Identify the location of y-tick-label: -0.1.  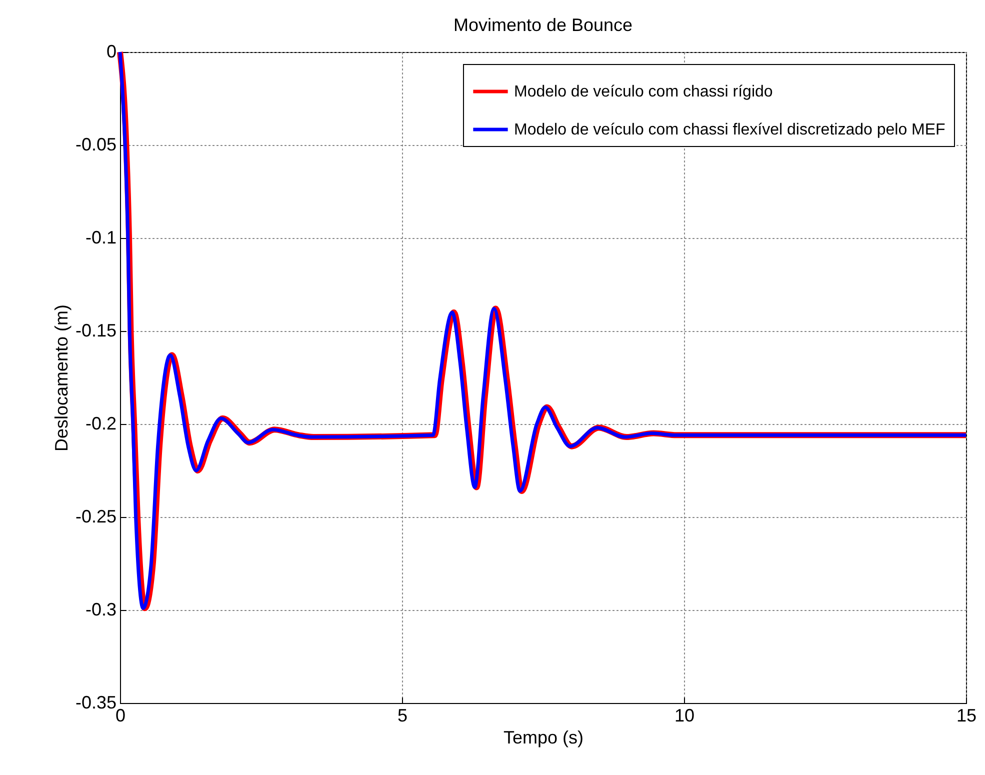
(100, 238).